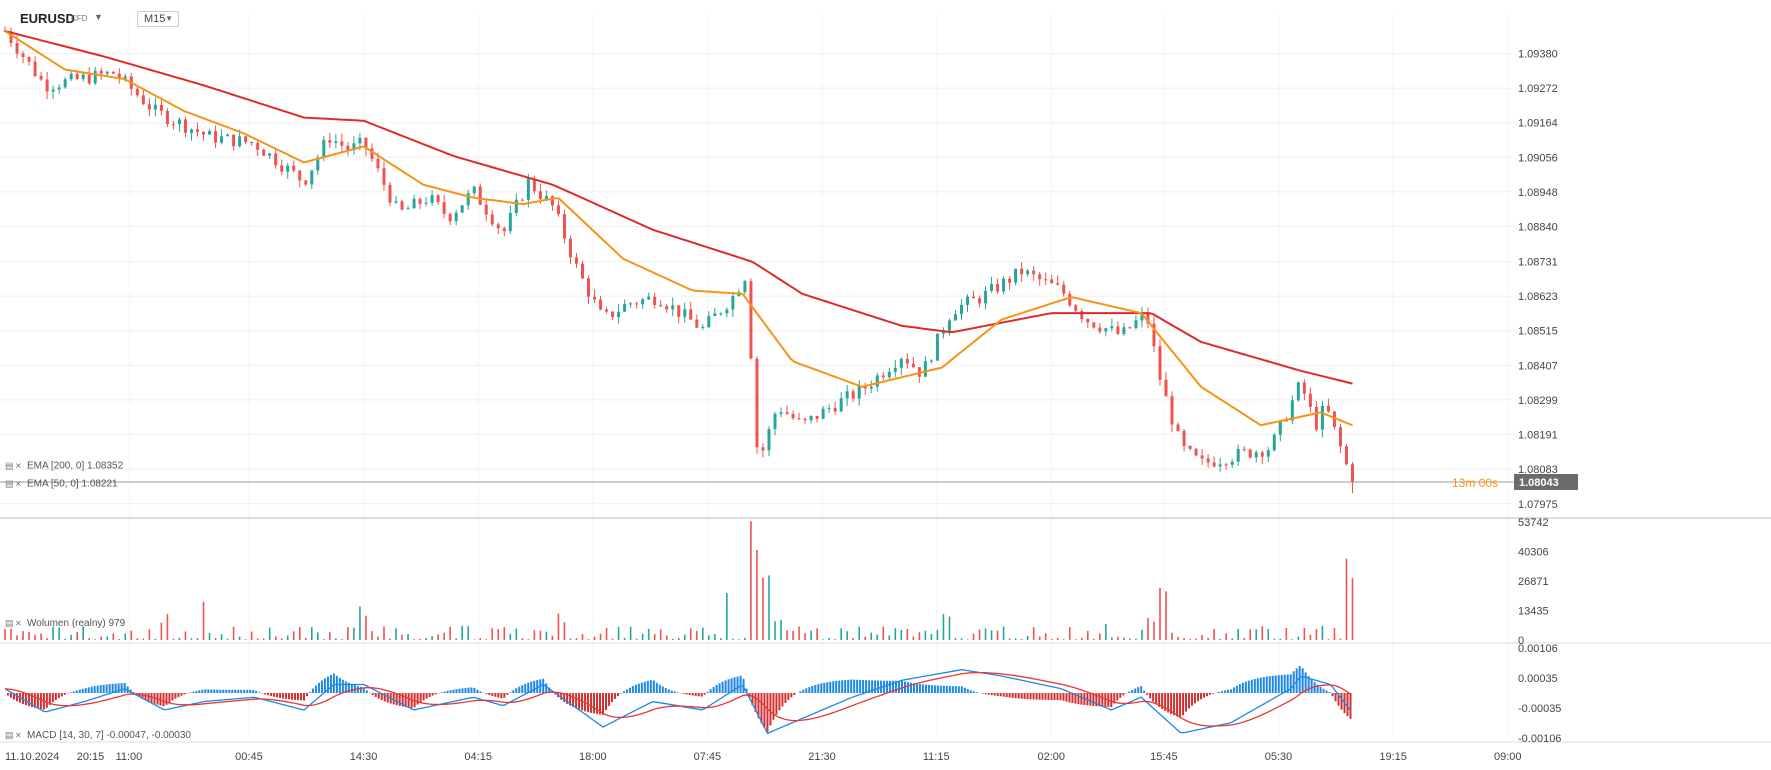  Describe the element at coordinates (1538, 649) in the screenshot. I see `macd-tick-label: 0.00106` at that location.